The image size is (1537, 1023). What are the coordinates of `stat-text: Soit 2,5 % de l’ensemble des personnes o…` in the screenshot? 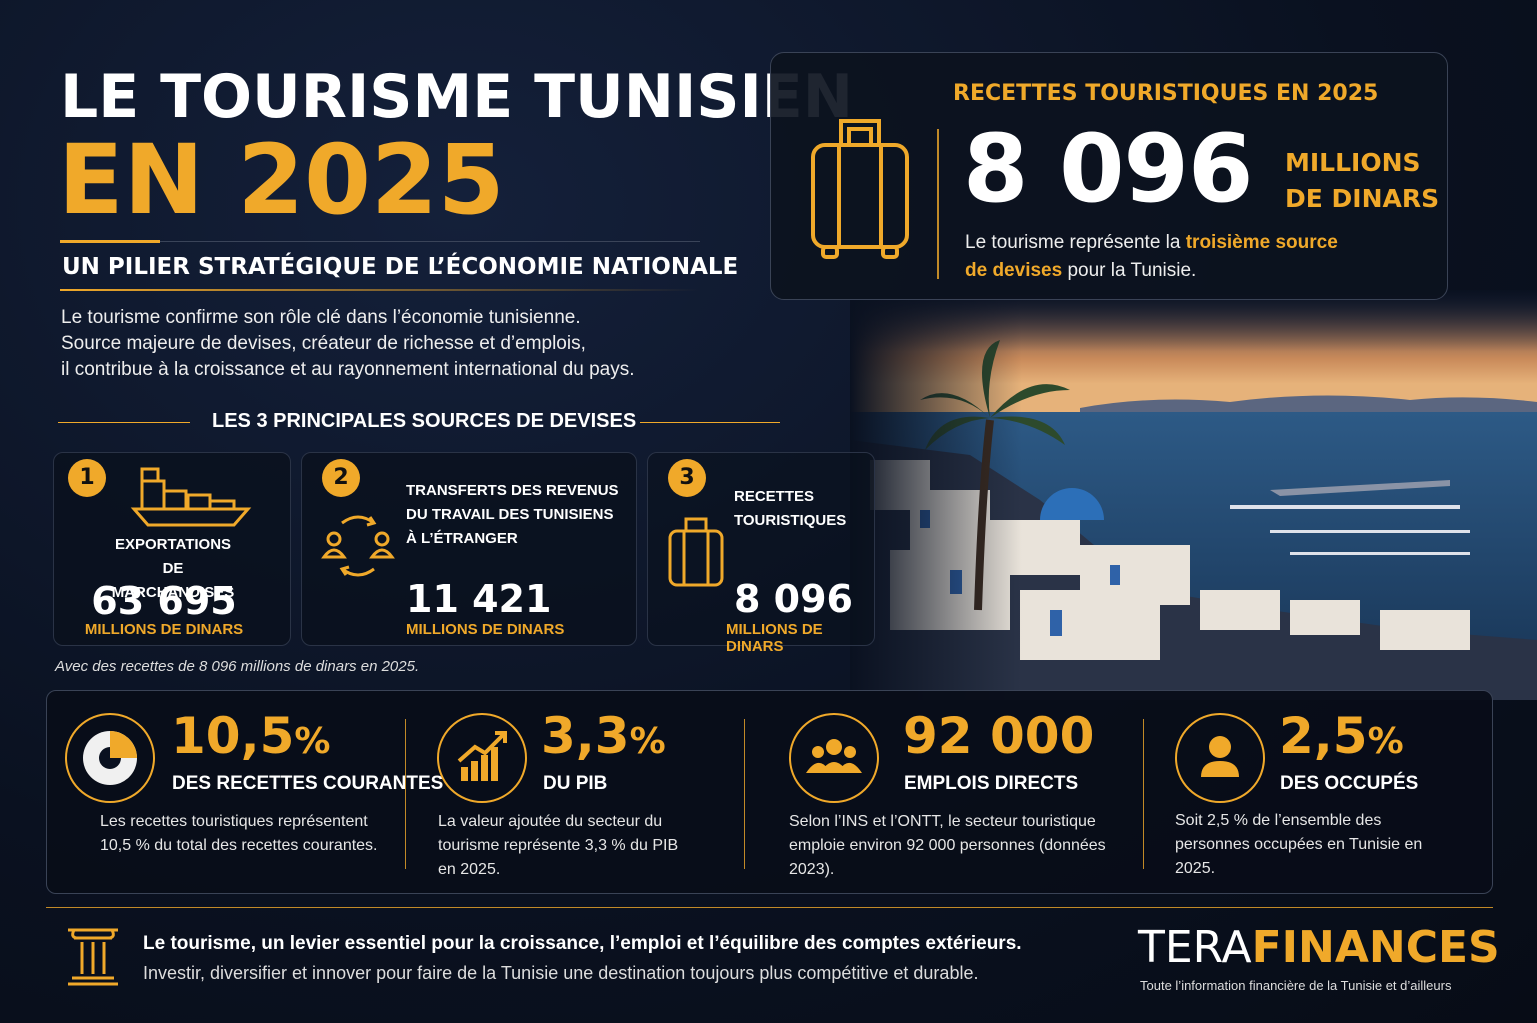 It's located at (1299, 844).